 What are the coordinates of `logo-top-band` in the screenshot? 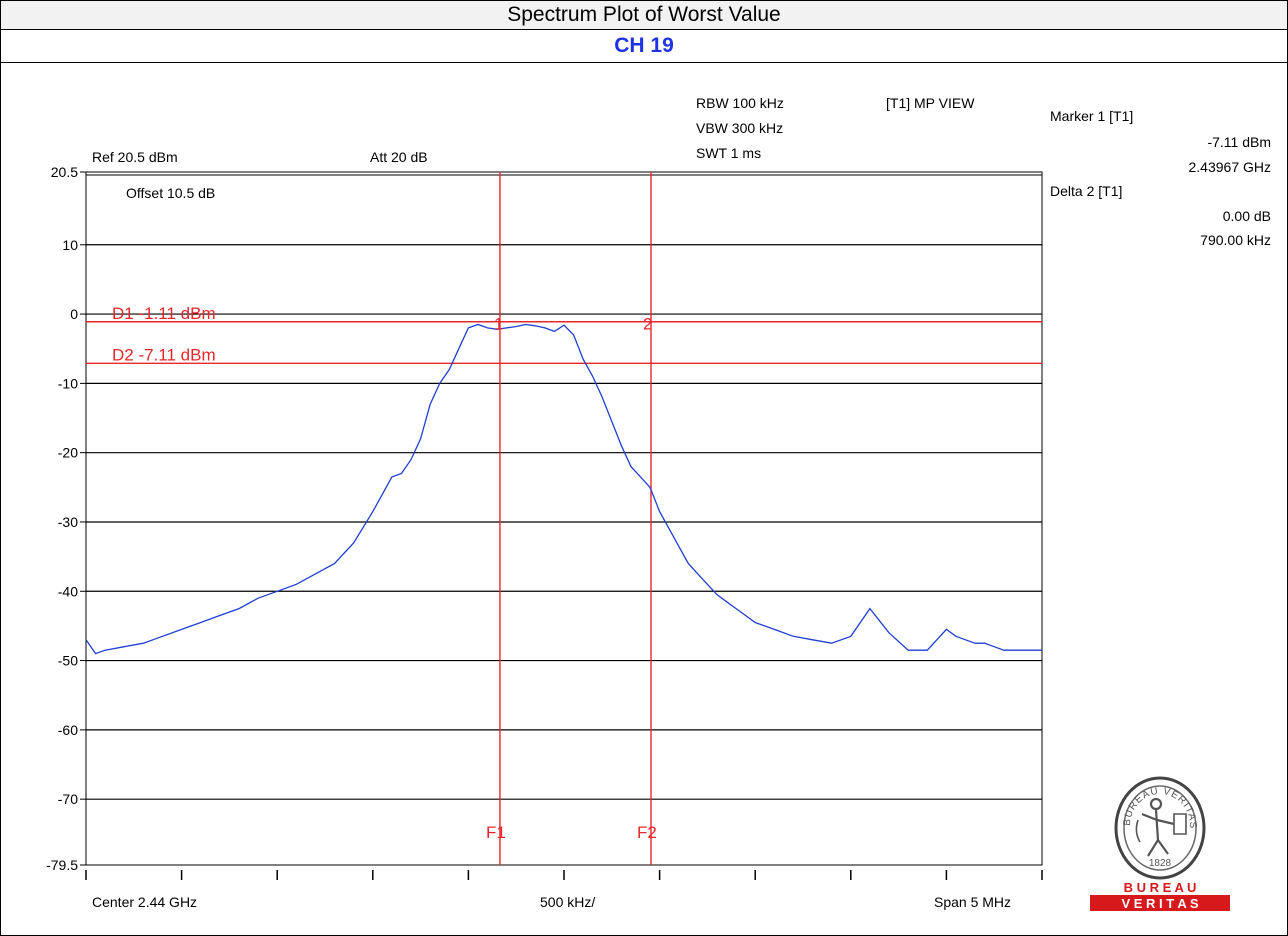 It's located at (1160, 887).